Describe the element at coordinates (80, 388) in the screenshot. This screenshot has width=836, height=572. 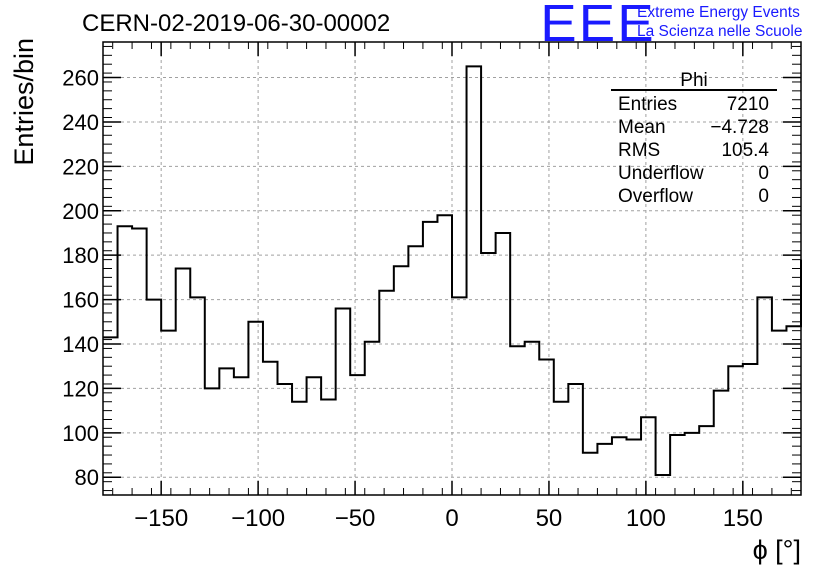
I see `y-tick-label: 120` at that location.